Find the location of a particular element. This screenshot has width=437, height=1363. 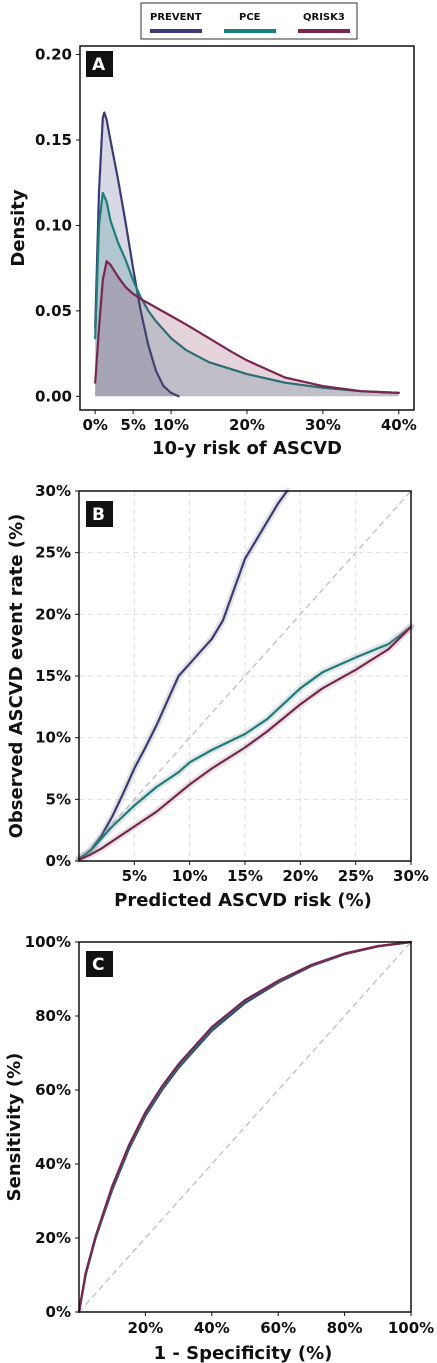

panel-c-xtick-label-3: 80% is located at coordinates (345, 1328).